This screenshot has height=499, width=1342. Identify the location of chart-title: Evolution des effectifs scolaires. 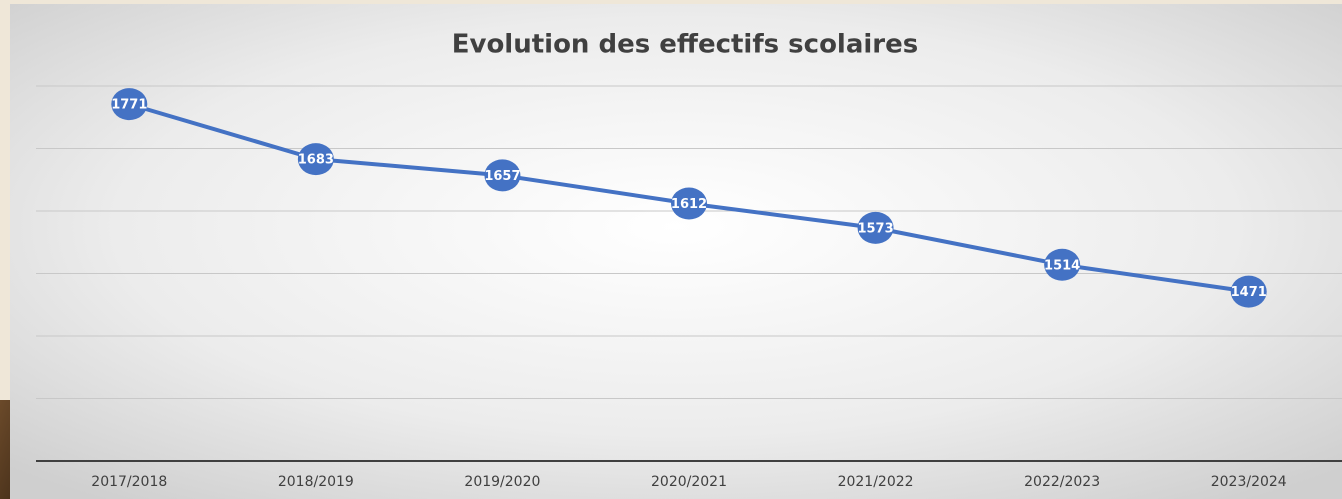
(685, 45).